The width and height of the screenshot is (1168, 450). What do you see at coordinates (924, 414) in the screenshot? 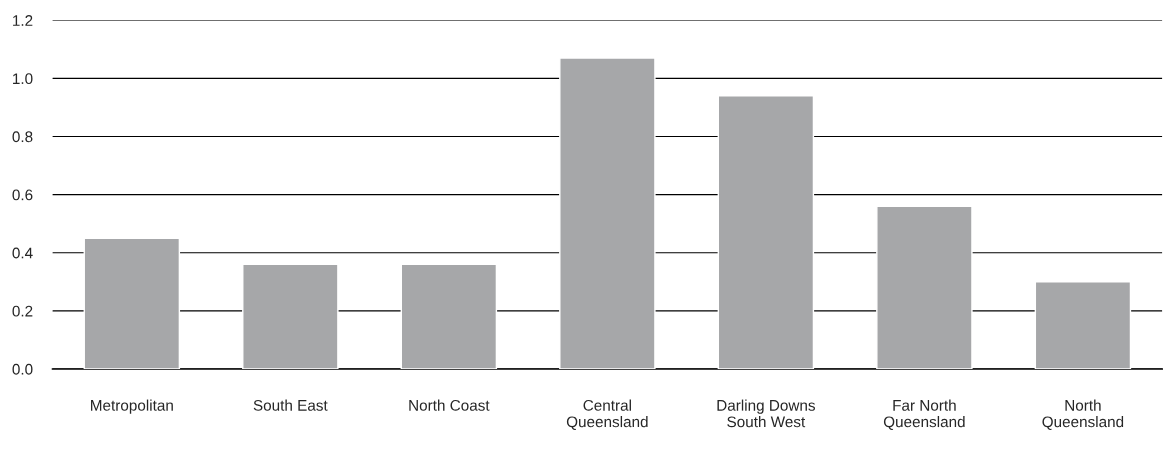
I see `x-tick-label: Far North Queensland` at bounding box center [924, 414].